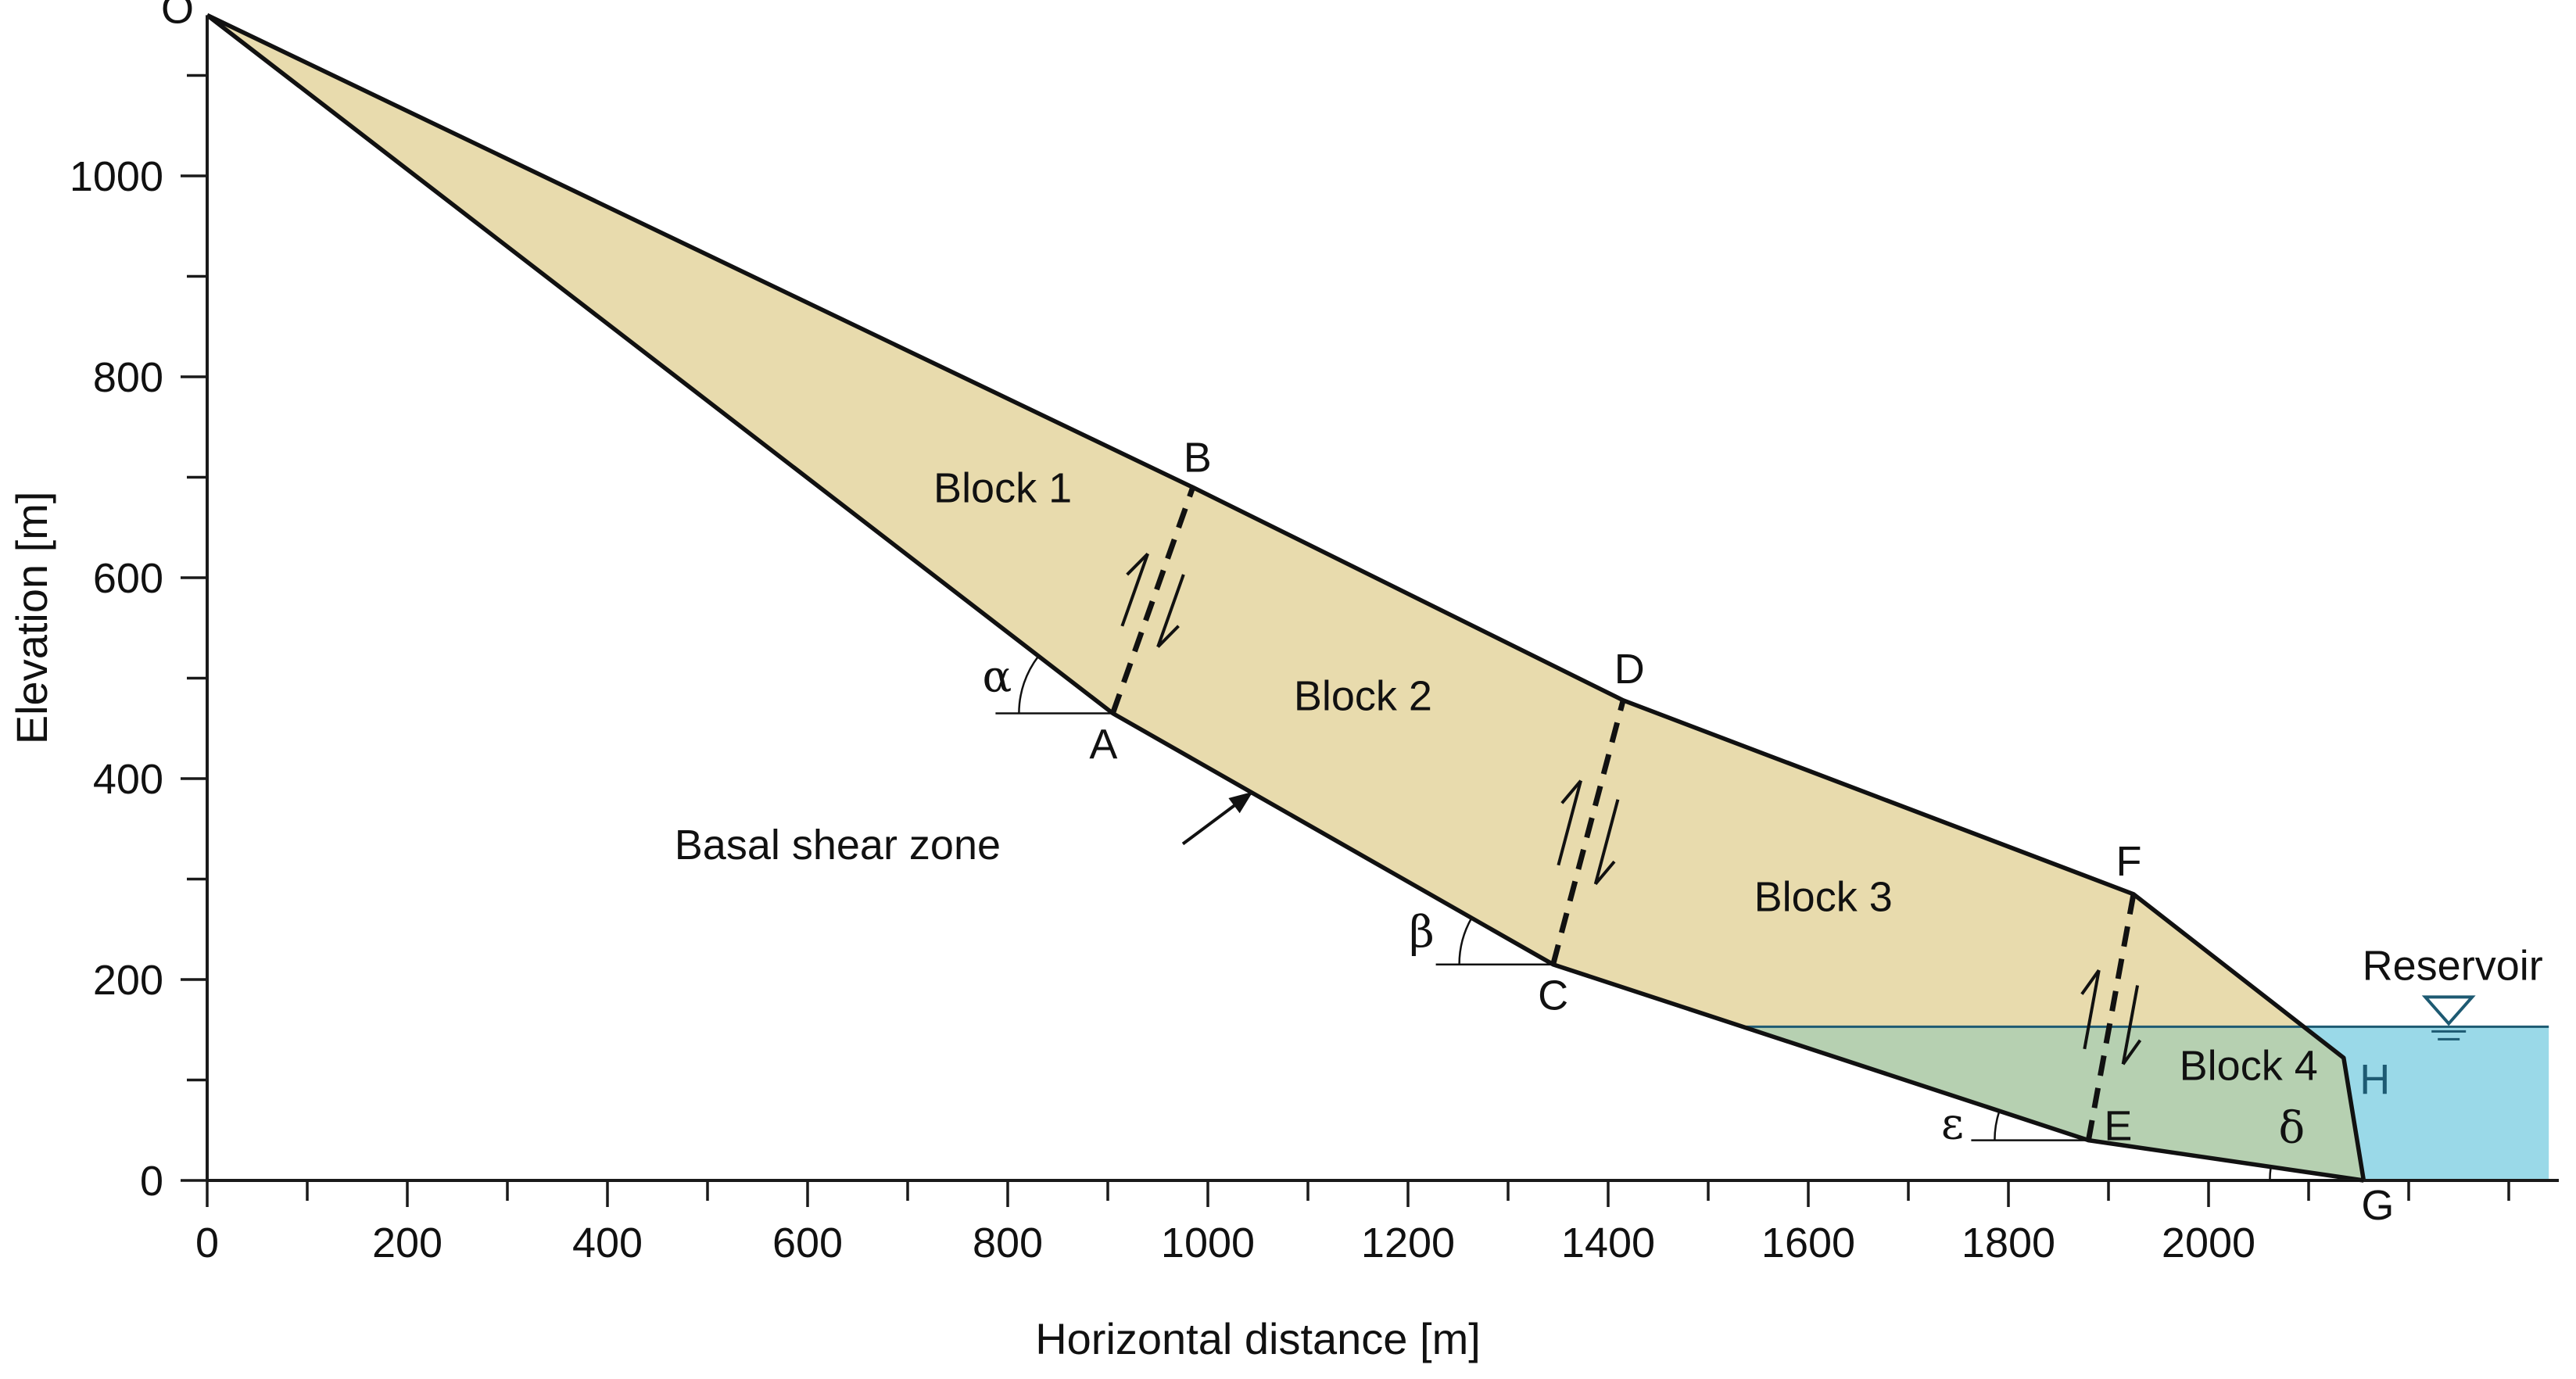  Describe the element at coordinates (1608, 1243) in the screenshot. I see `x-tick-label: 1400` at that location.